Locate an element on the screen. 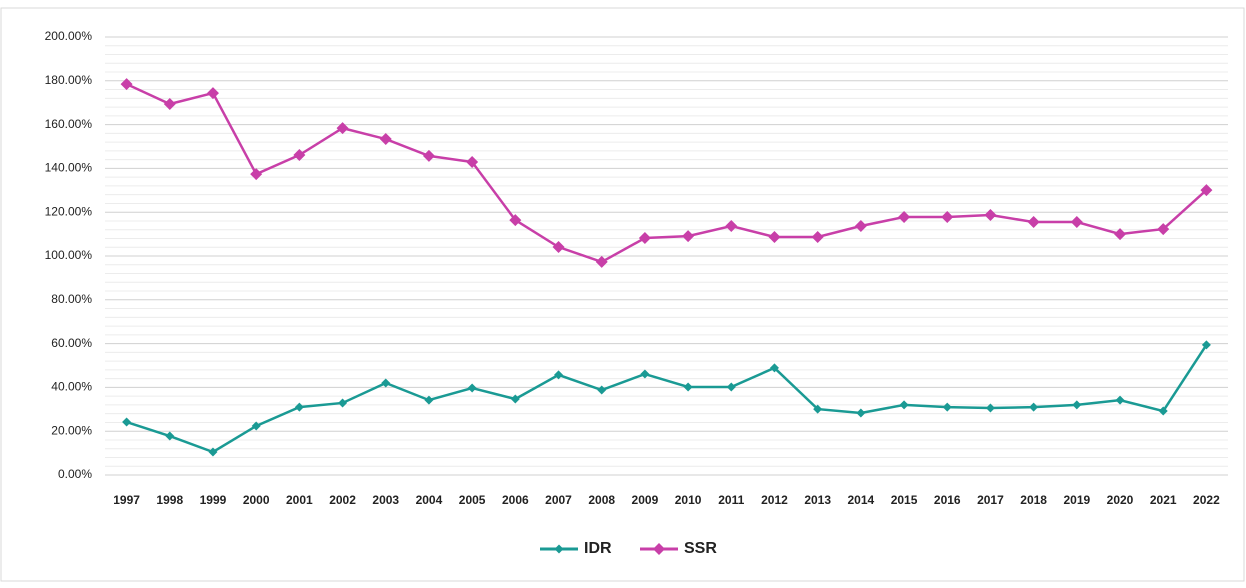 The image size is (1246, 588). y-tick-label: 160.00% is located at coordinates (69, 124).